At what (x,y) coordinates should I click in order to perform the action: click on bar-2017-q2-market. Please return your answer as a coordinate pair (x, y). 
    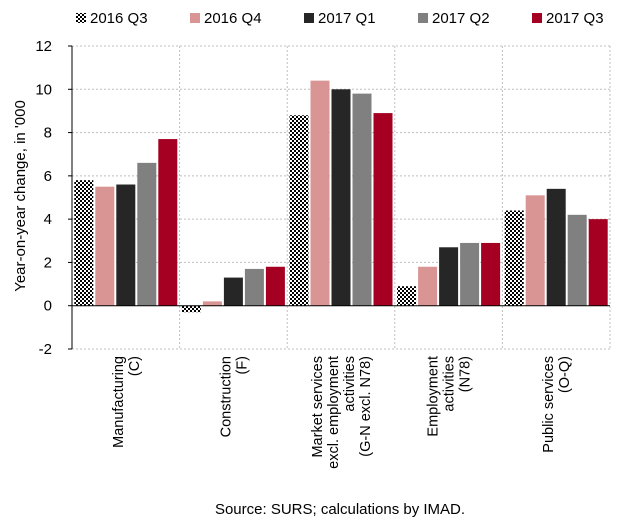
    Looking at the image, I should click on (362, 199).